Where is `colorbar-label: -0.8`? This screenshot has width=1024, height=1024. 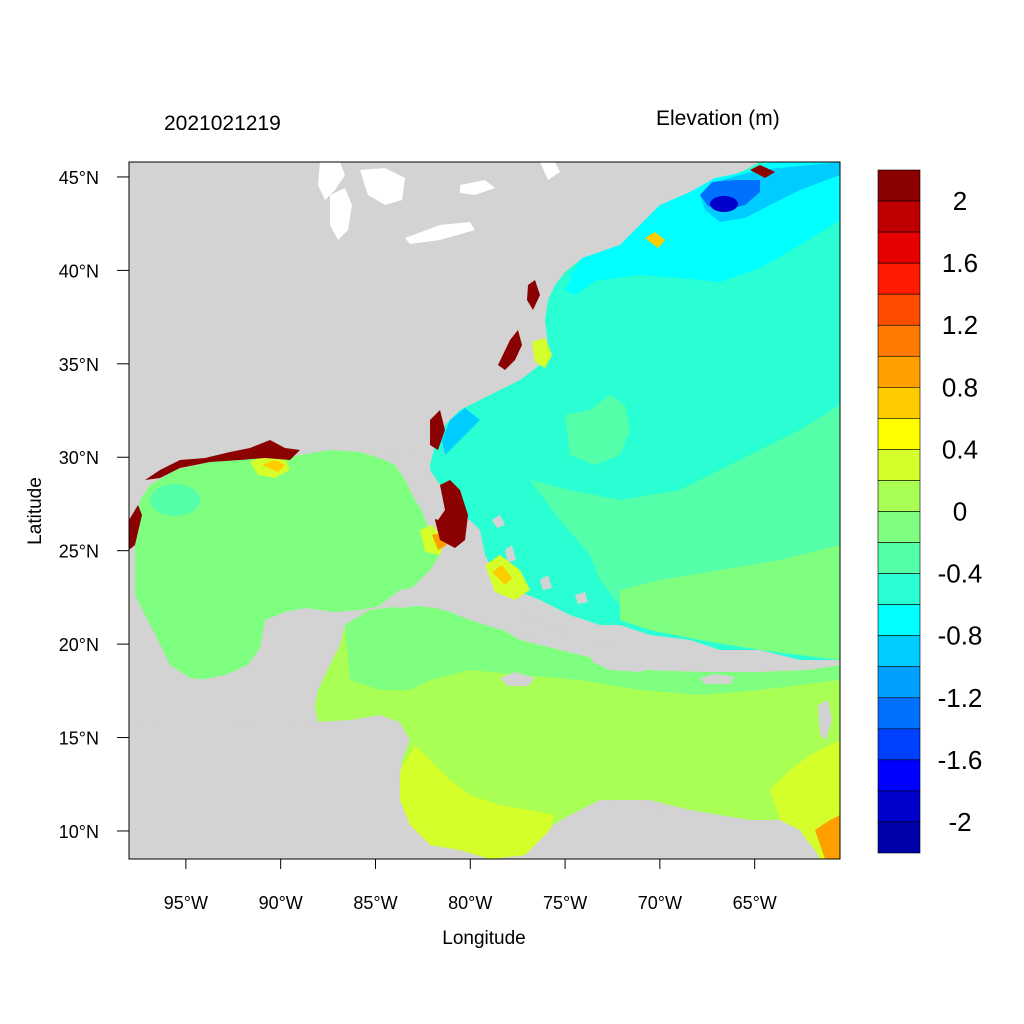
colorbar-label: -0.8 is located at coordinates (960, 636).